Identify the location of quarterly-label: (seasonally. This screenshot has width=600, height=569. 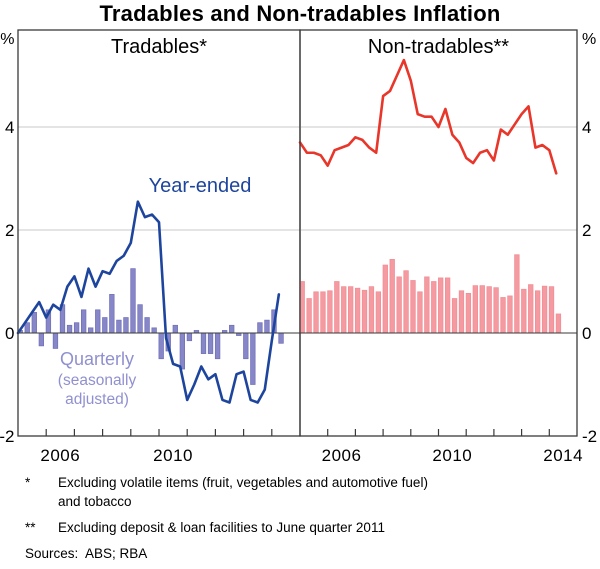
(97, 380).